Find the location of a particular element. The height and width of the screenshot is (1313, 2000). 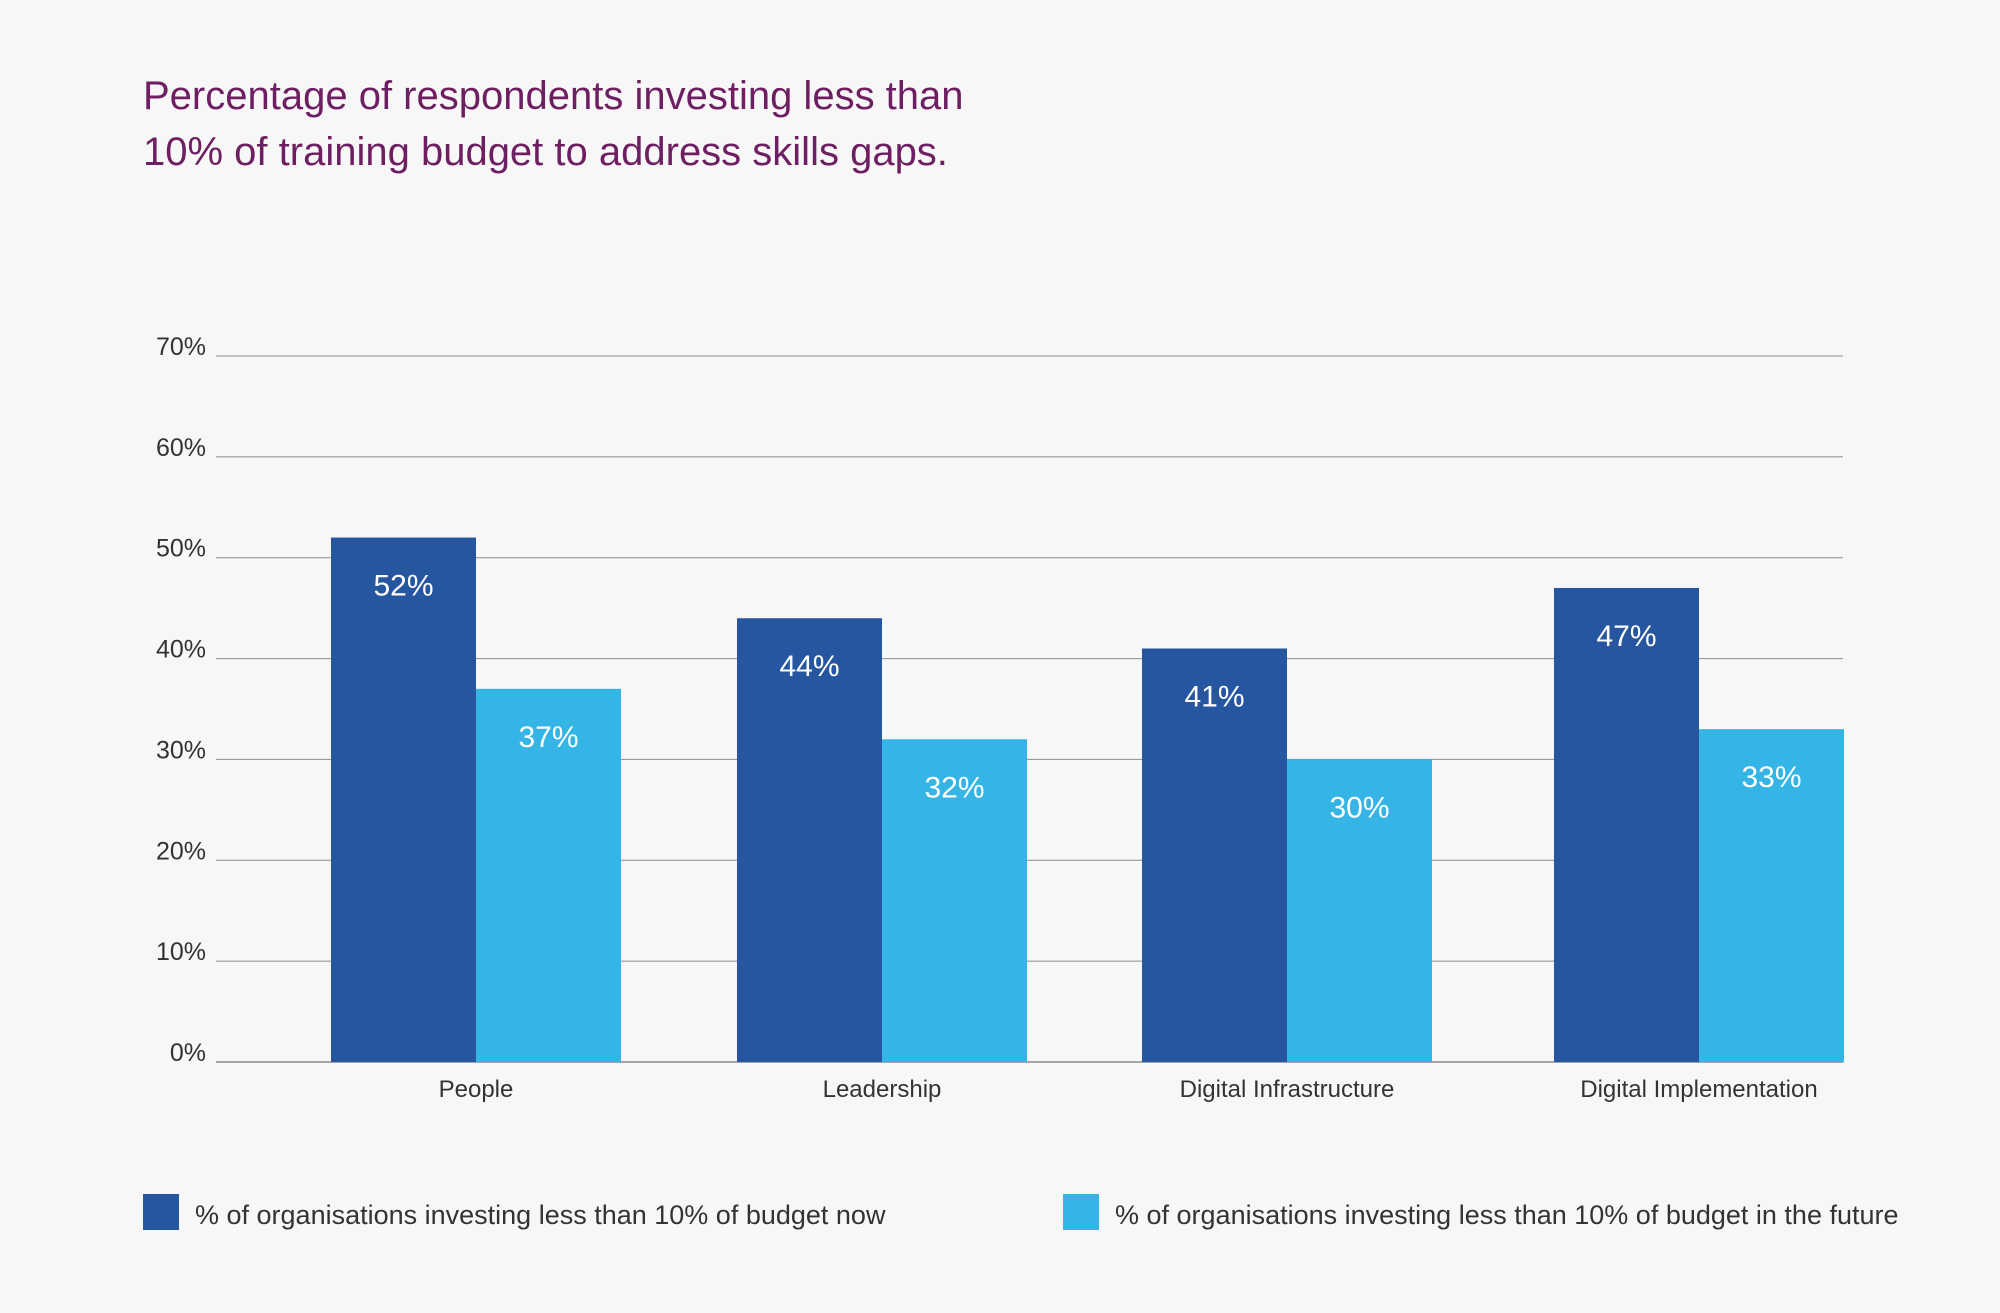

bar-label-now-2: 41% is located at coordinates (1214, 696).